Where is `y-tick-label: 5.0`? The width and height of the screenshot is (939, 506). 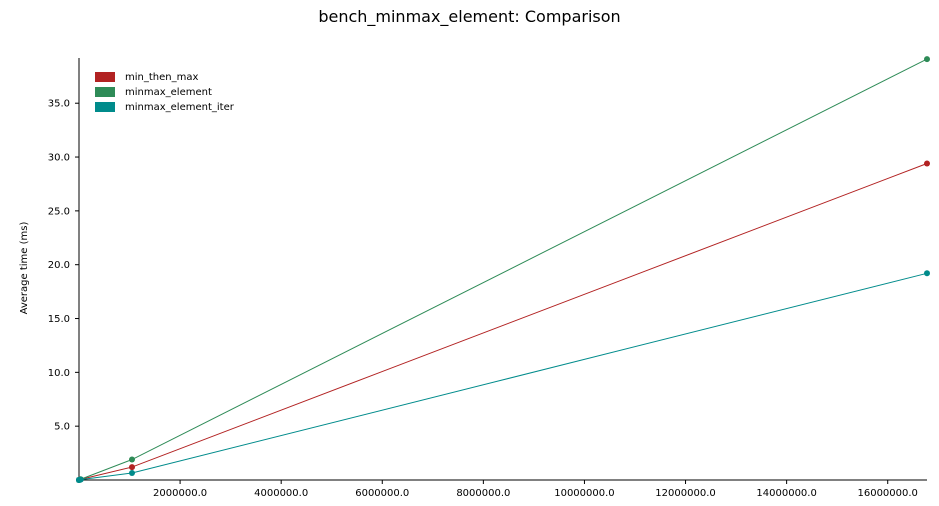
y-tick-label: 5.0 is located at coordinates (62, 427).